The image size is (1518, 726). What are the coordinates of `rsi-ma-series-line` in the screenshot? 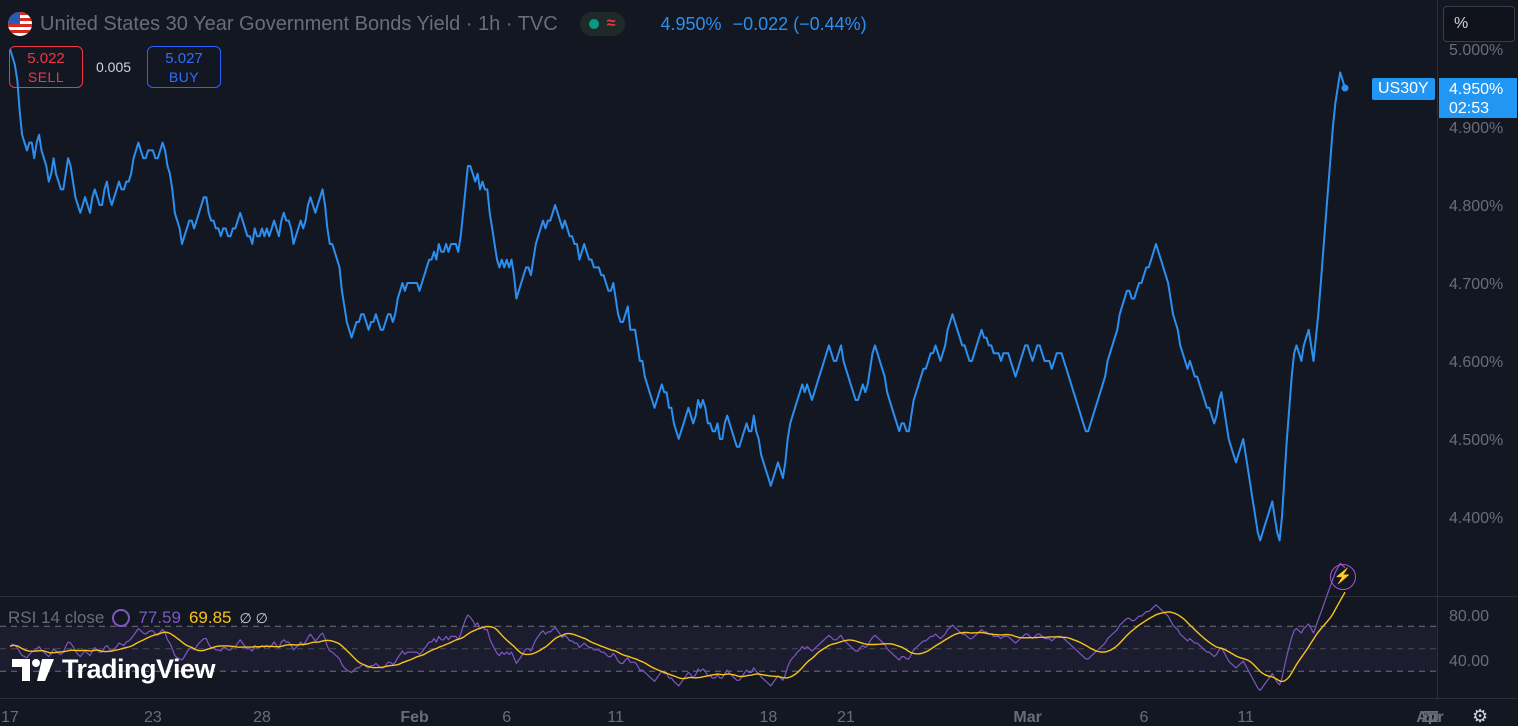 It's located at (677, 637).